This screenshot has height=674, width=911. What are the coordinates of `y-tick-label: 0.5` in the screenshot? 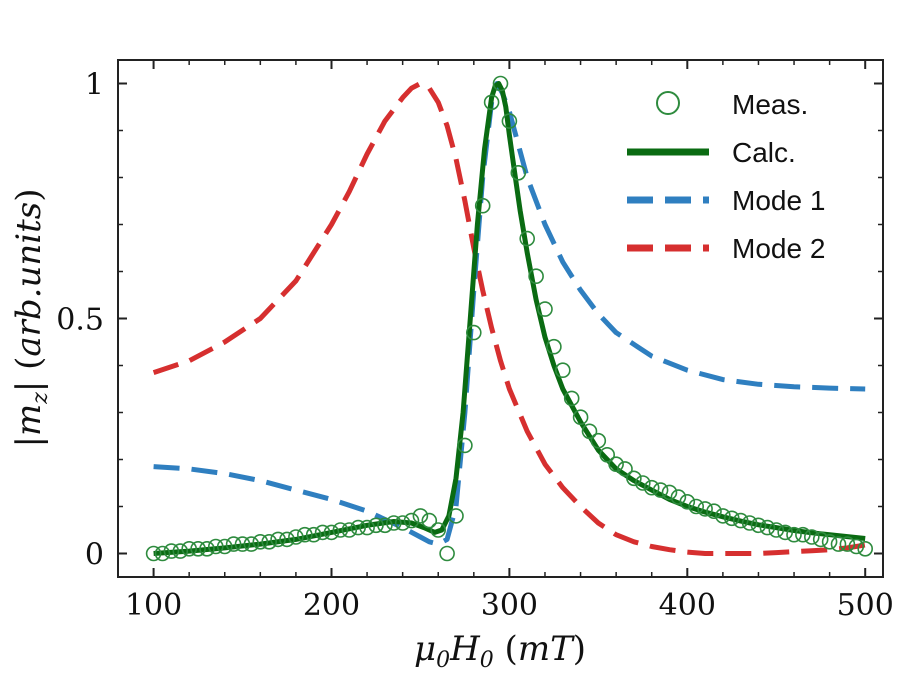 It's located at (80, 320).